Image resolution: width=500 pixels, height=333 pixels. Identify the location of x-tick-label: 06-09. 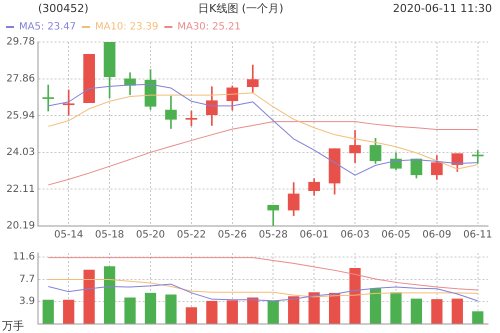
(437, 235).